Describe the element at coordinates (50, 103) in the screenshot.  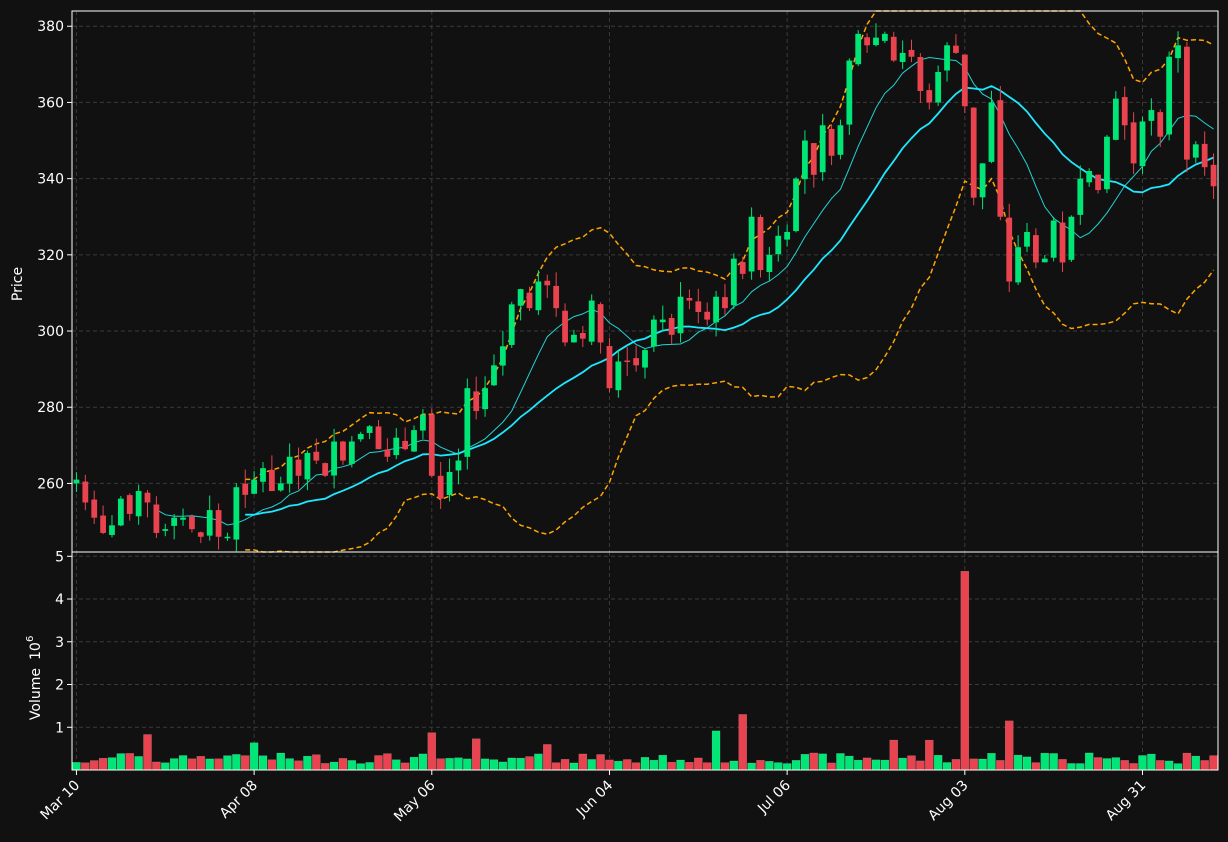
I see `price-tick-label: 360` at that location.